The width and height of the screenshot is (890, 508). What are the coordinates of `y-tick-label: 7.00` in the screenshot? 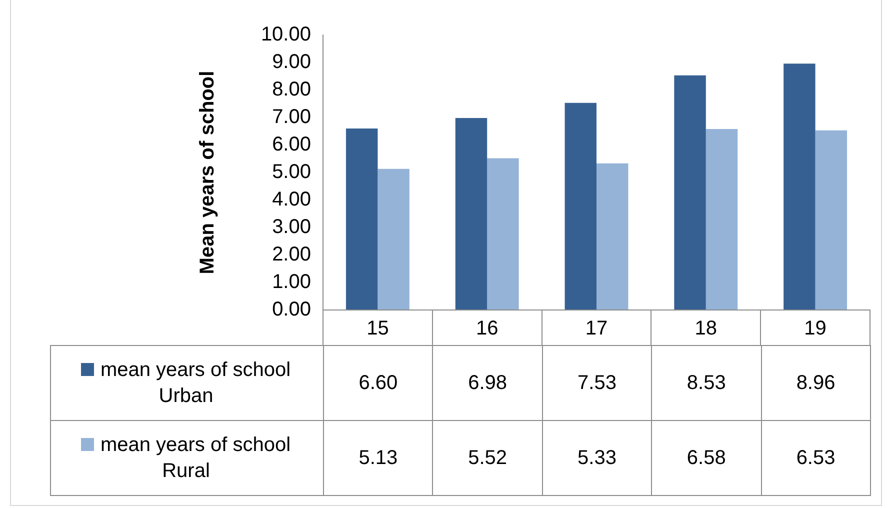 It's located at (291, 117).